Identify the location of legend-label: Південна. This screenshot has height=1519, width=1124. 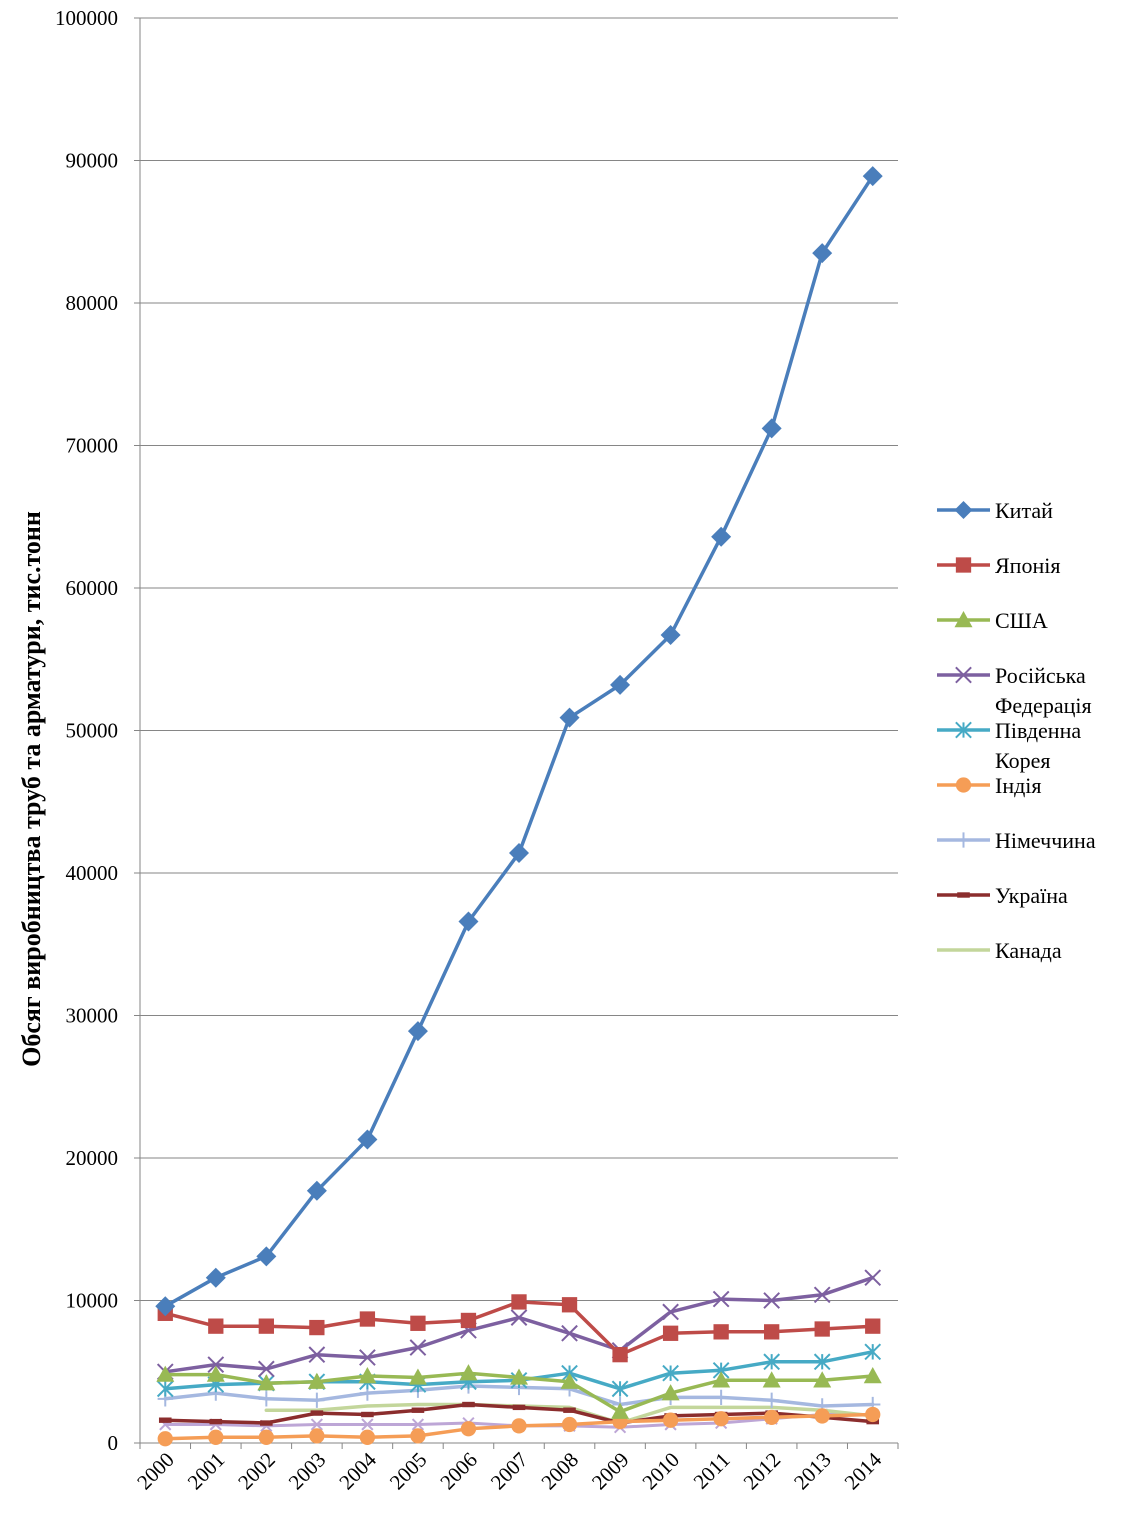
(1038, 730).